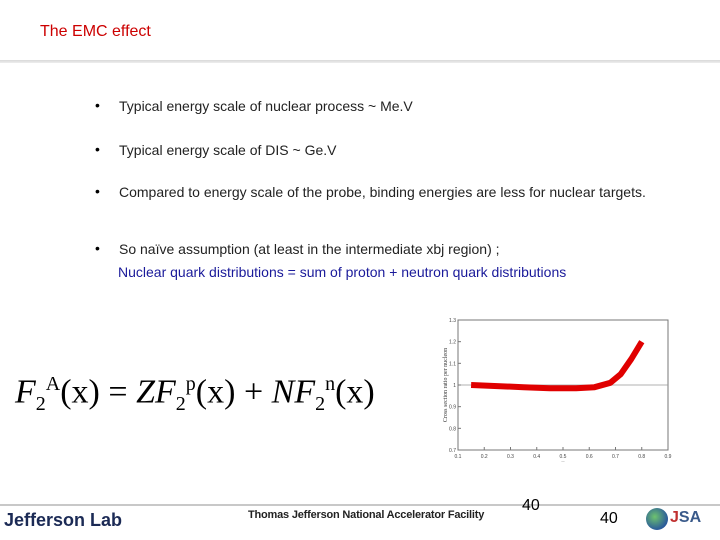 The width and height of the screenshot is (720, 540). I want to click on x-tick-label: 0.6, so click(589, 457).